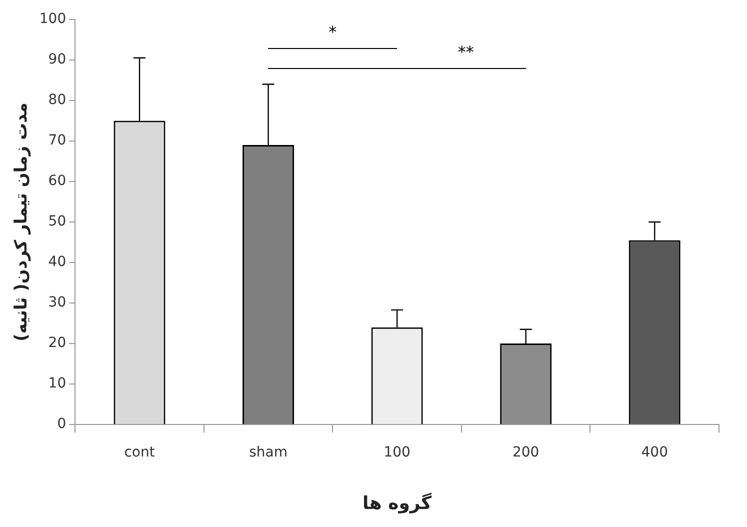 The height and width of the screenshot is (527, 747). I want to click on annotation: *, so click(332, 32).